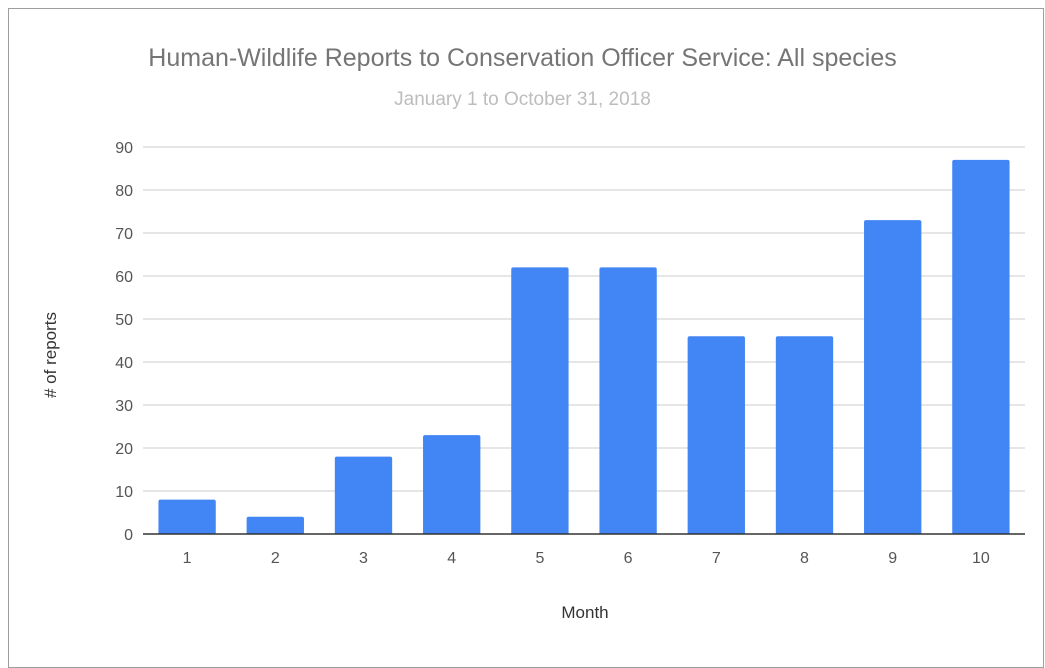 Image resolution: width=1045 pixels, height=668 pixels. What do you see at coordinates (124, 342) in the screenshot?
I see `y-tick-labels: 0 10 20 30 40 50 60 70 80 90` at bounding box center [124, 342].